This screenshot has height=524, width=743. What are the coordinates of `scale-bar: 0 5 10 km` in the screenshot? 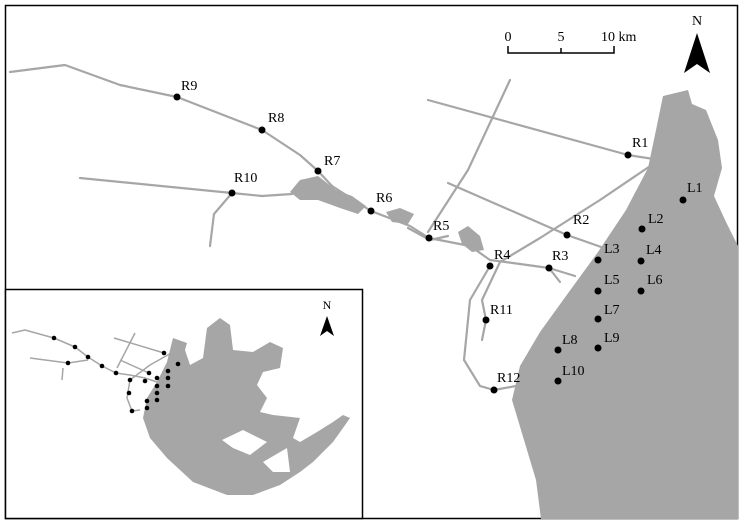 It's located at (571, 42).